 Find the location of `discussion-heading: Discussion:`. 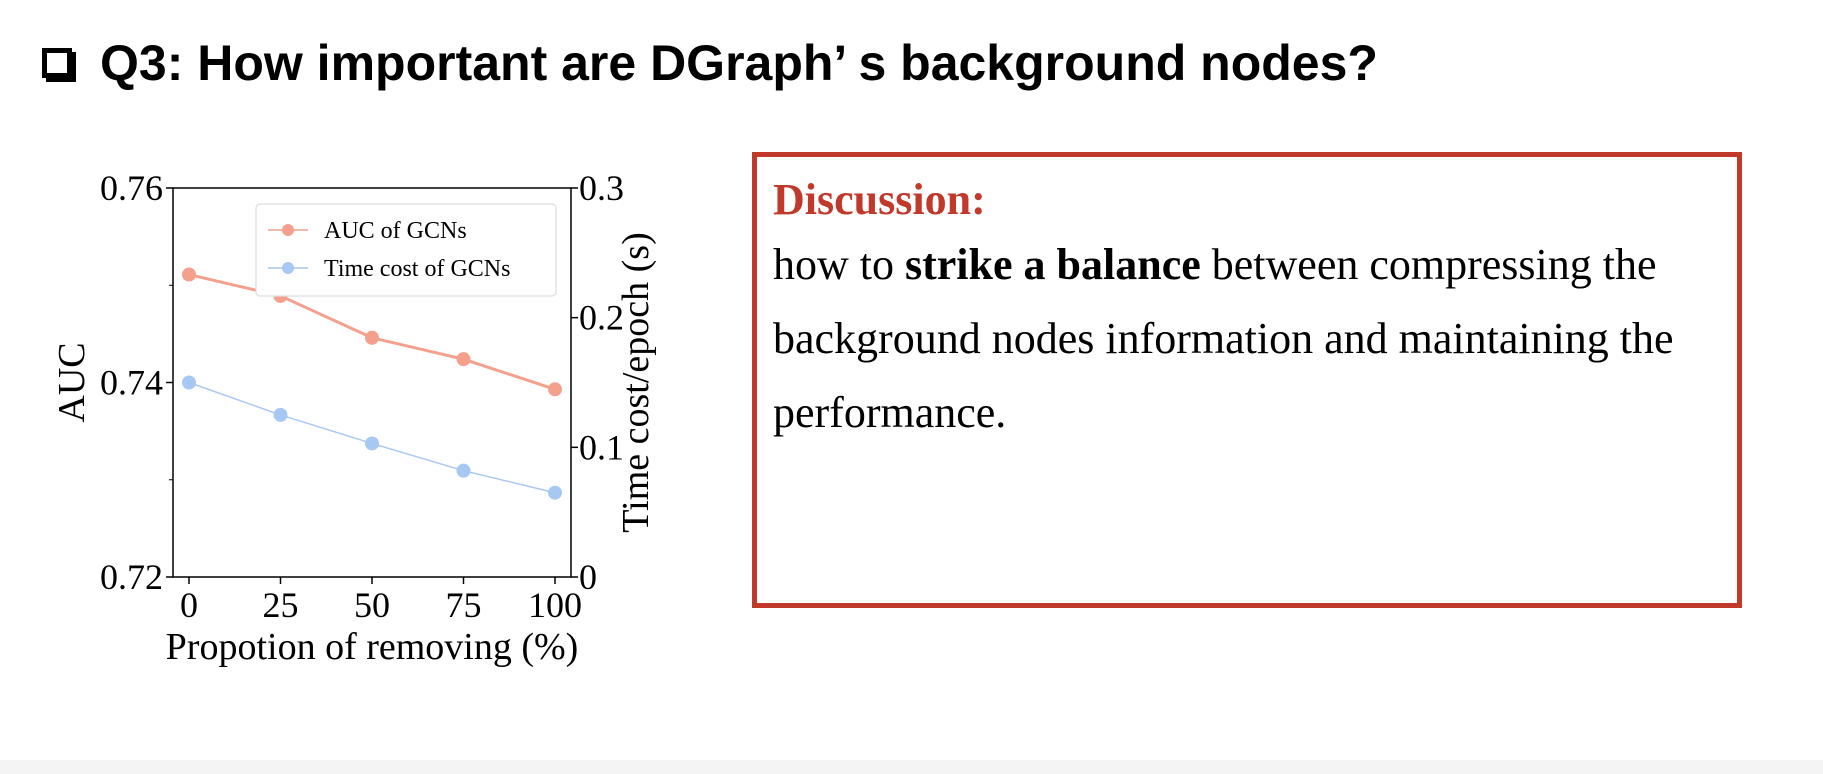

discussion-heading: Discussion: is located at coordinates (879, 199).